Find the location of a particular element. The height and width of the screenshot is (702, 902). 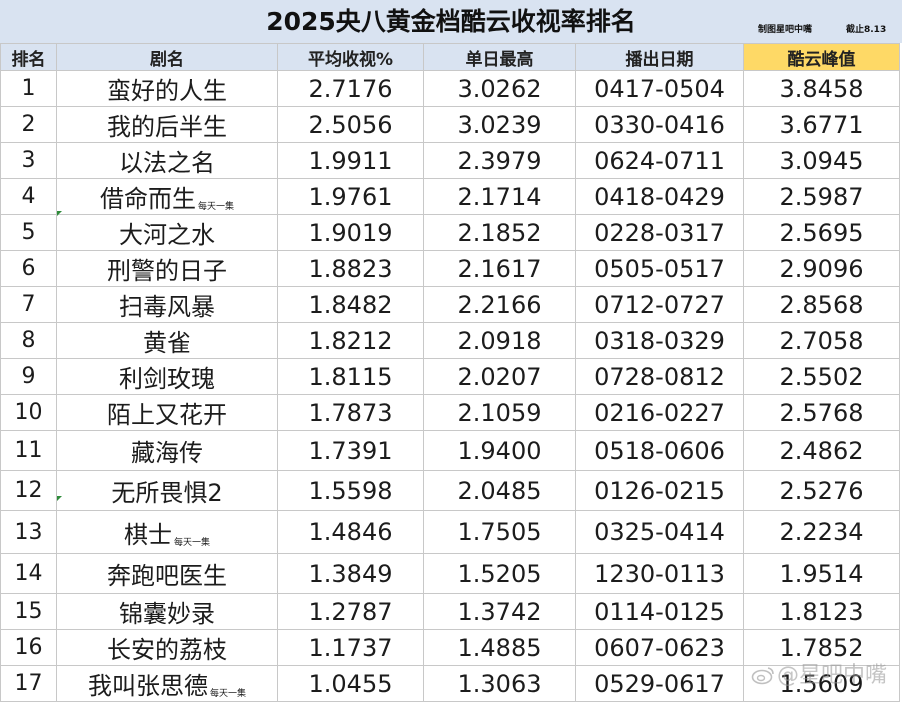

cell-daily-max-text: 1.3742 is located at coordinates (499, 611).